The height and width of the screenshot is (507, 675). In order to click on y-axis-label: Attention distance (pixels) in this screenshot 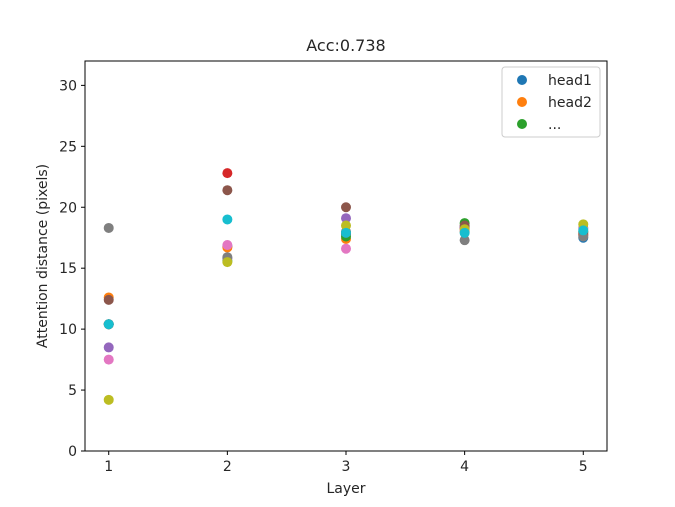, I will do `click(43, 256)`.